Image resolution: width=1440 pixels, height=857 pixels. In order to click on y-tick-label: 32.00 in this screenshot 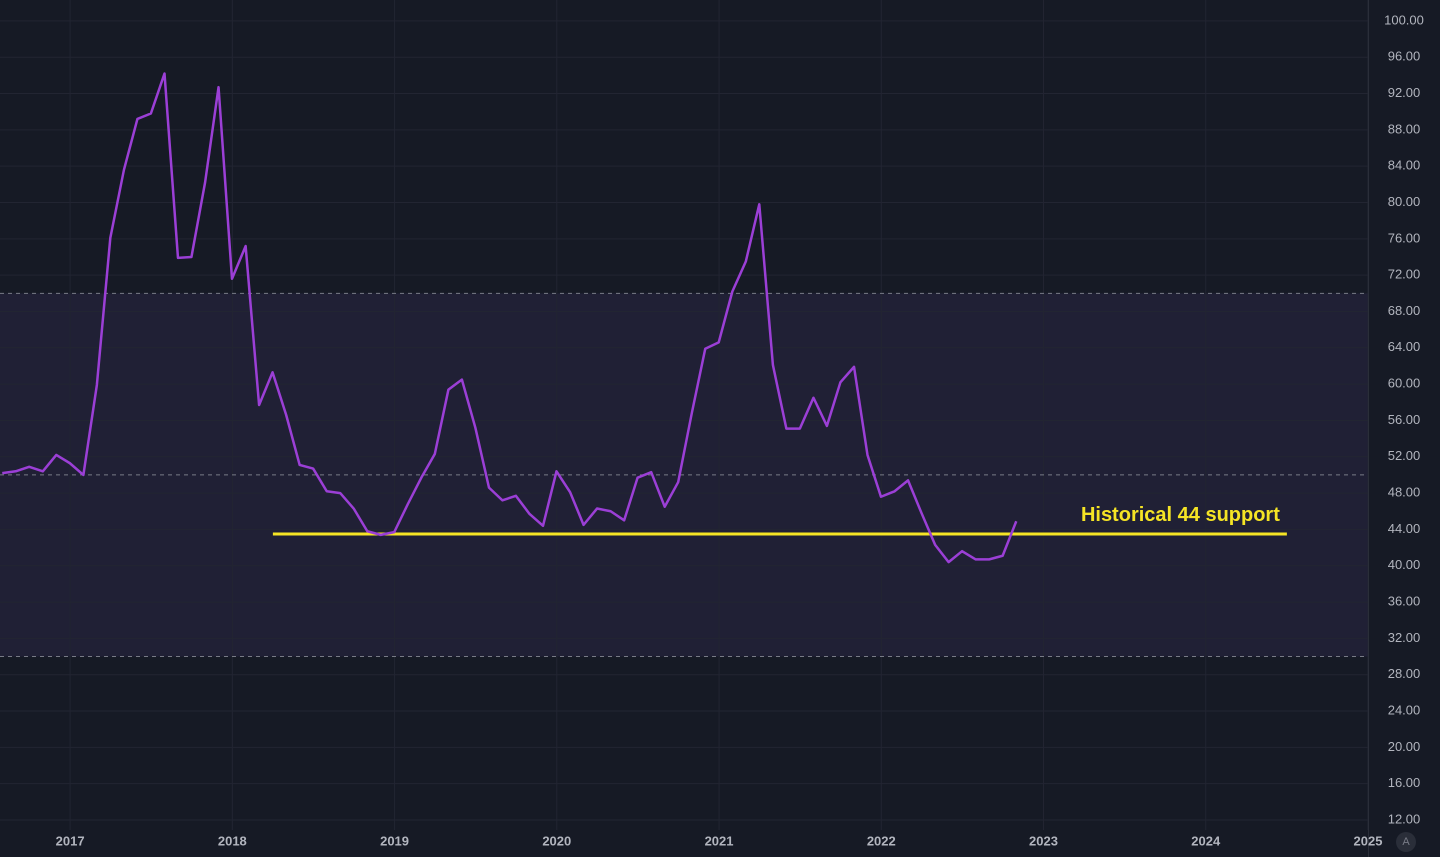, I will do `click(1404, 637)`.